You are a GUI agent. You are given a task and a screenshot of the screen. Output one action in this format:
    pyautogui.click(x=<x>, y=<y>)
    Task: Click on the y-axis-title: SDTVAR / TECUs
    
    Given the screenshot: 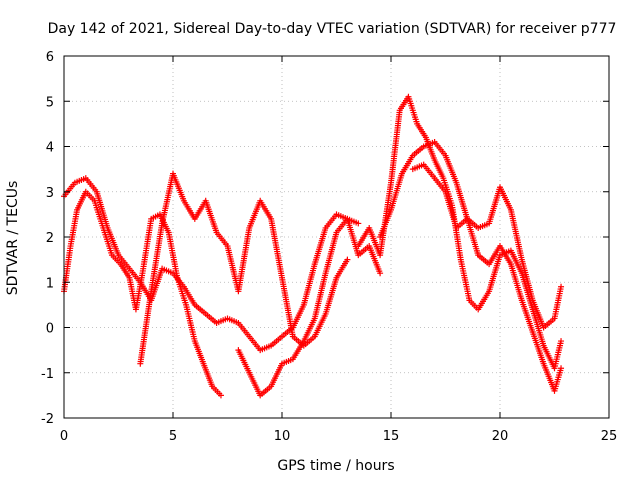 What is the action you would take?
    pyautogui.click(x=13, y=238)
    